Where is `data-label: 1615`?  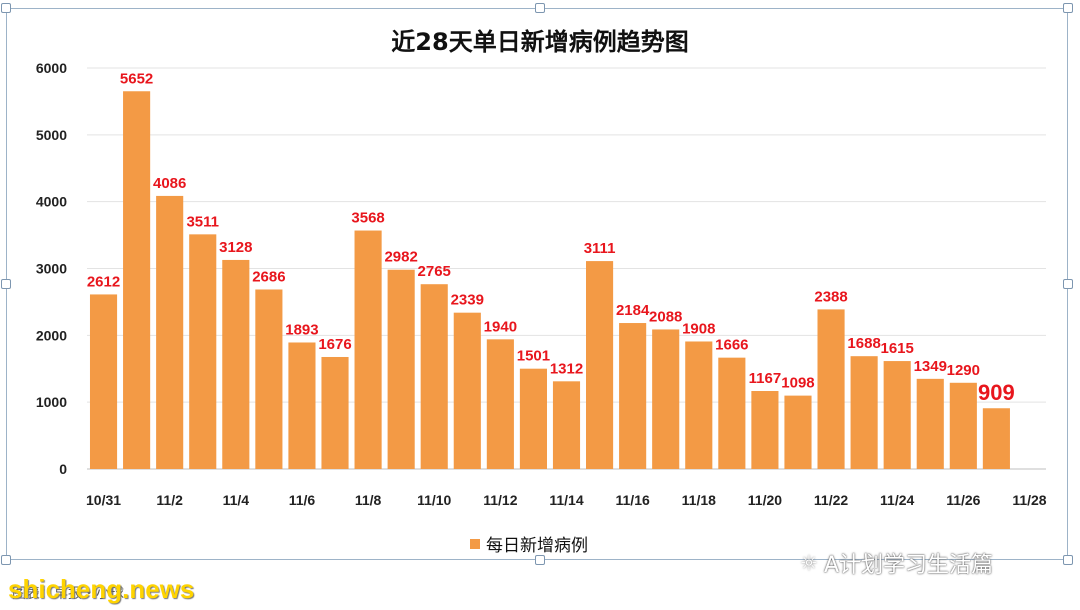 data-label: 1615 is located at coordinates (897, 348).